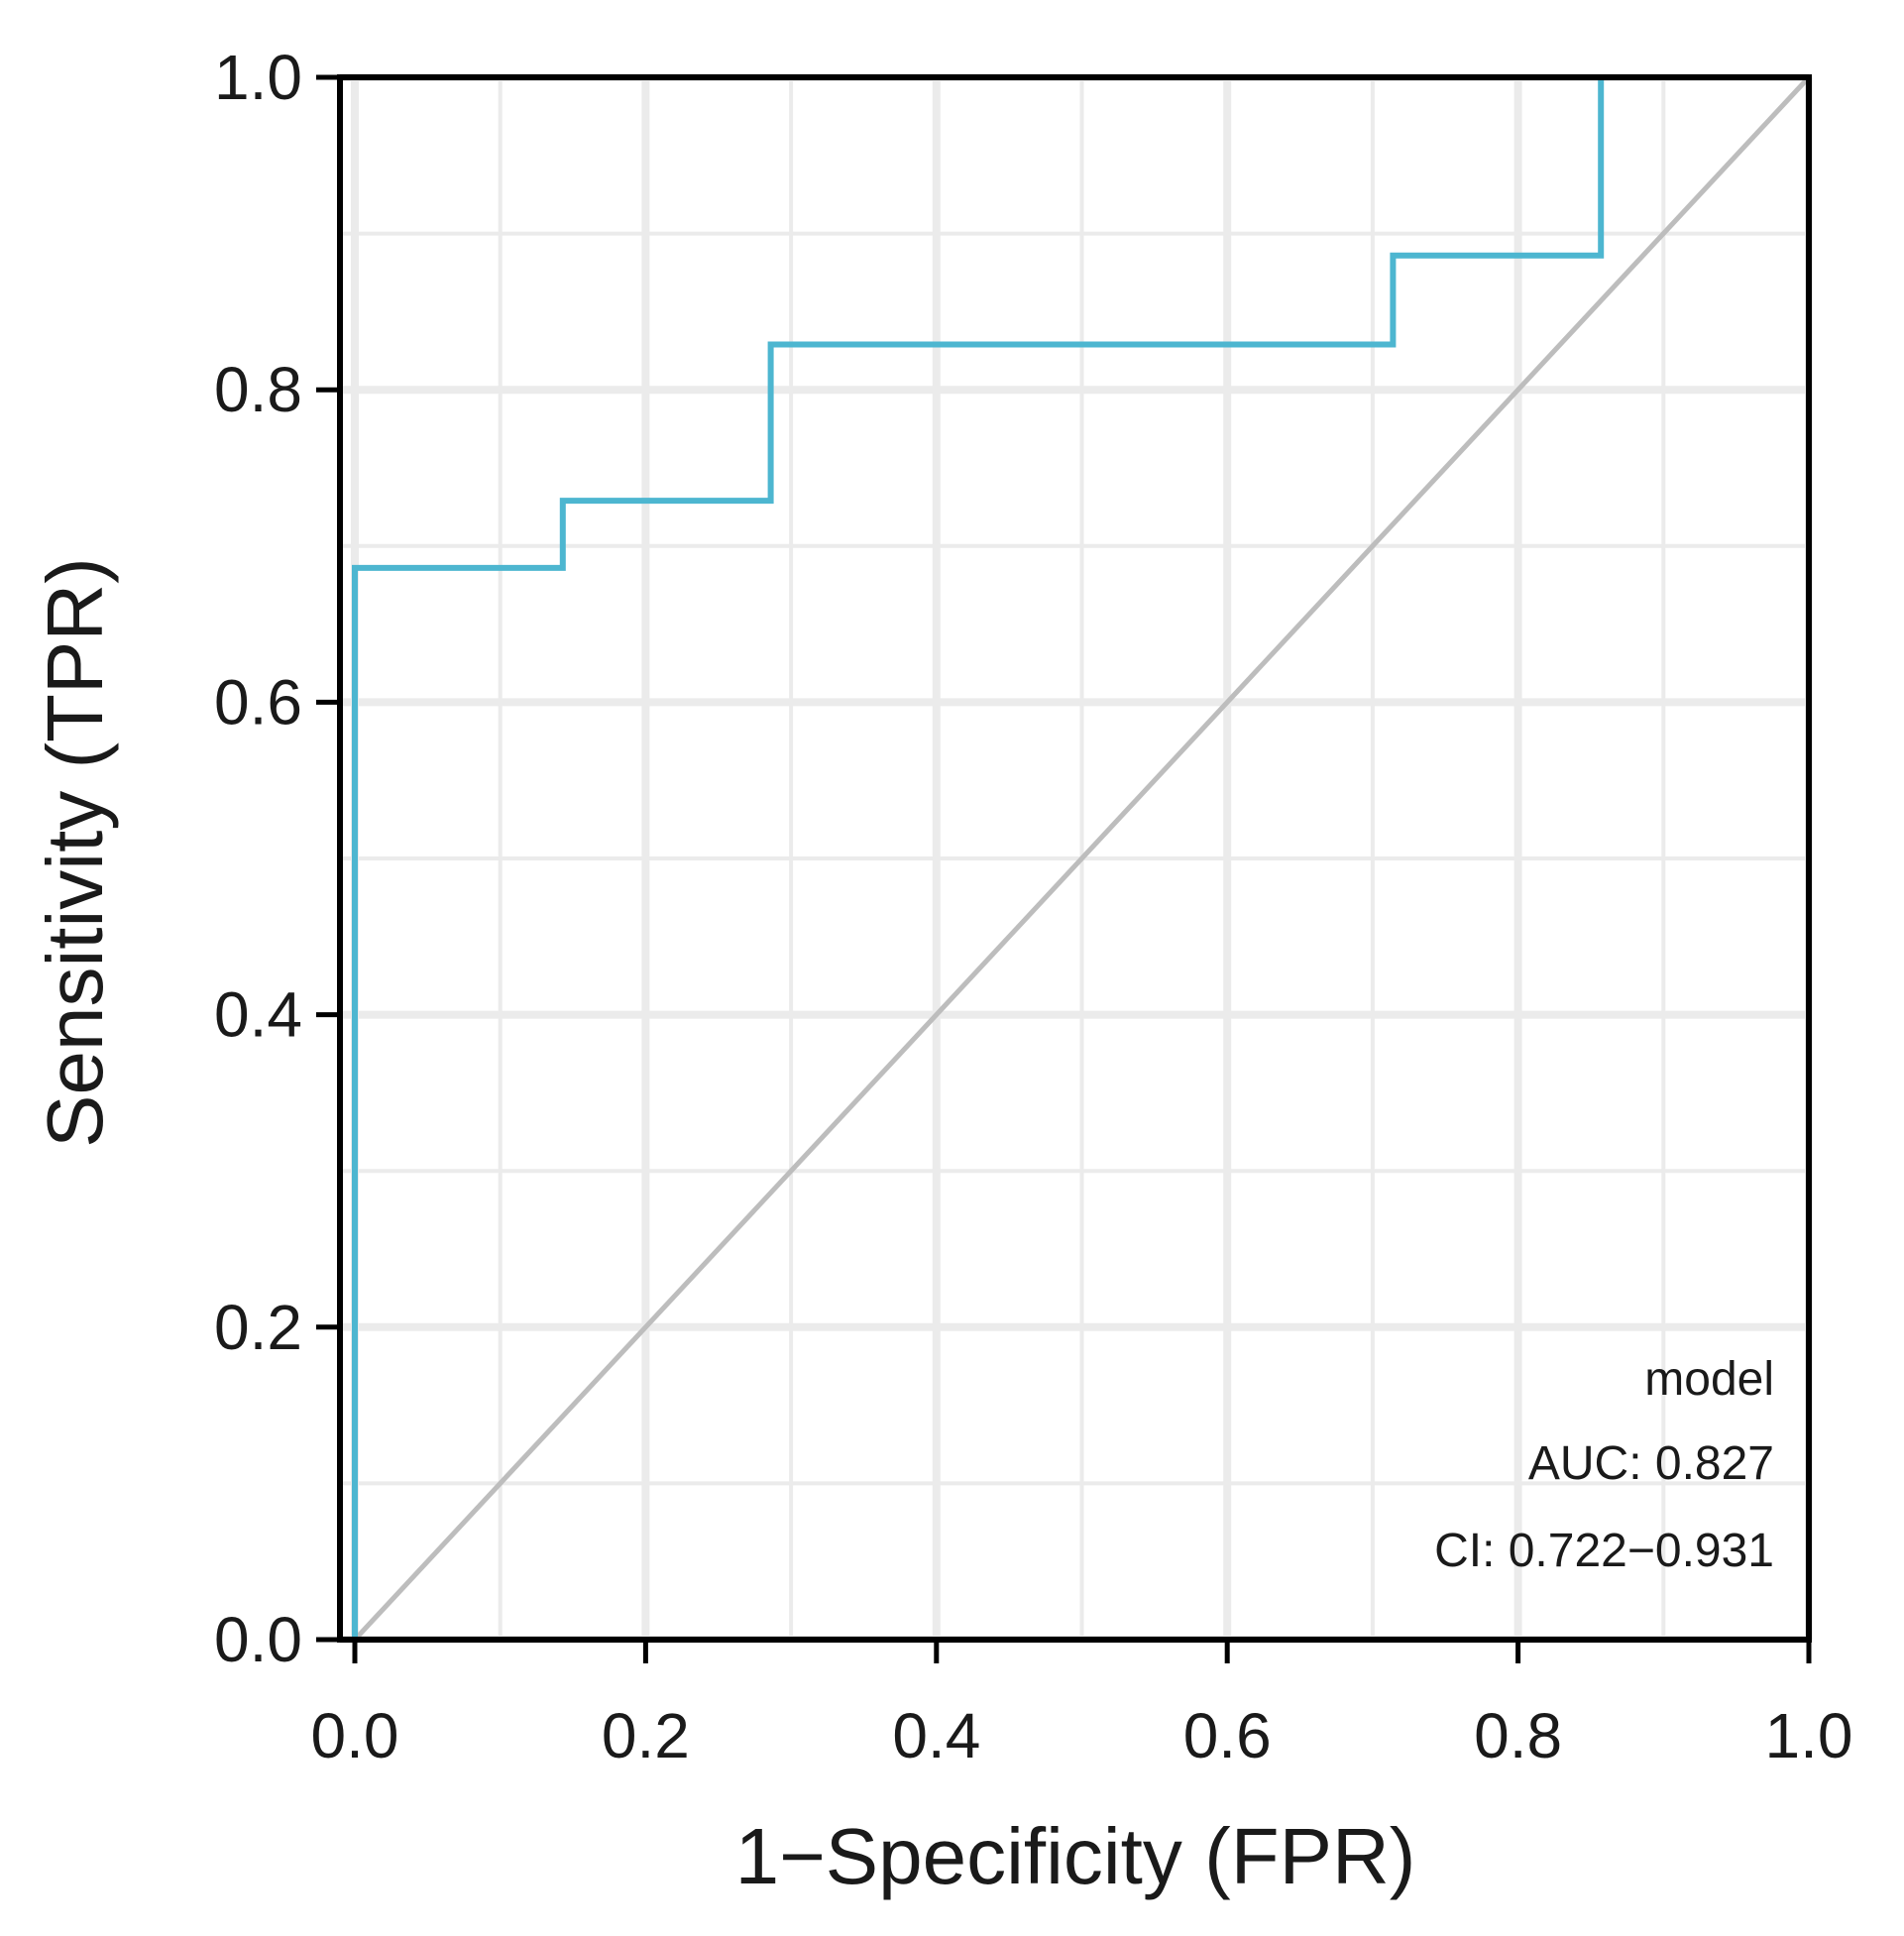  I want to click on legend-title: model, so click(1709, 1379).